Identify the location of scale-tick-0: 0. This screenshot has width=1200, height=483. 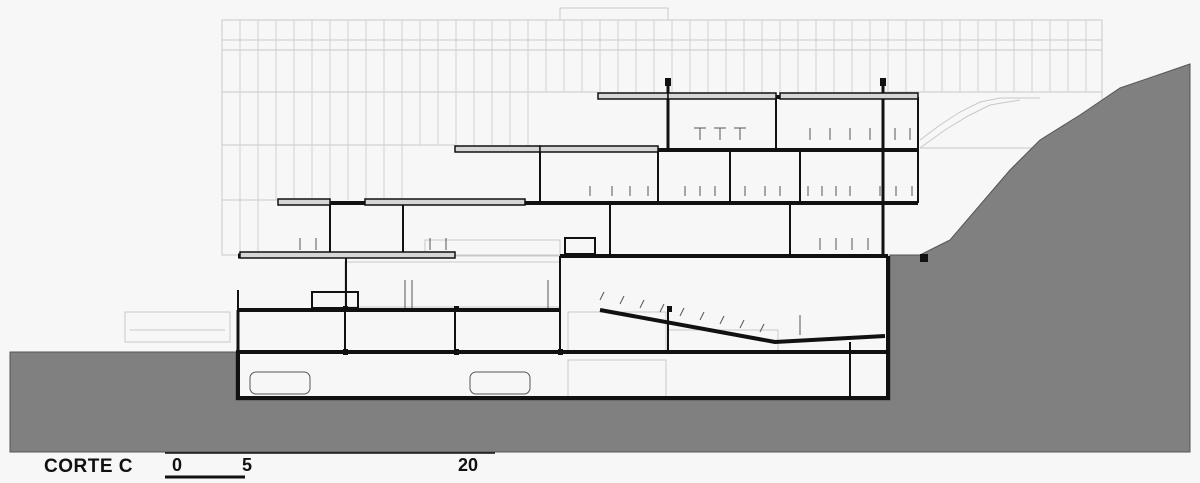
(177, 465).